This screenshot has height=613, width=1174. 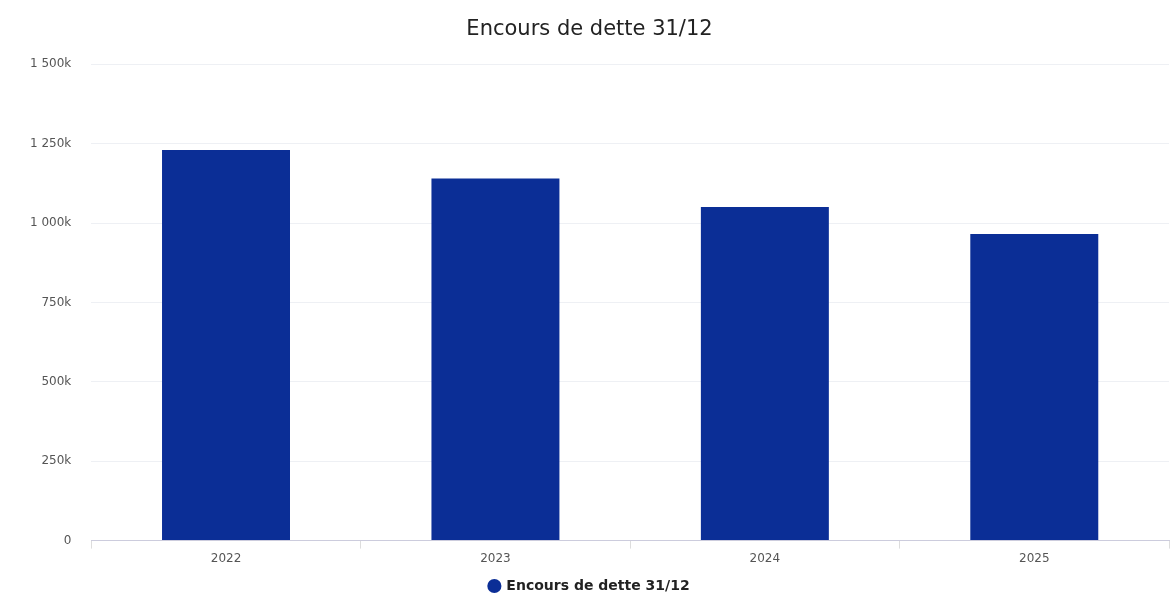 What do you see at coordinates (589, 28) in the screenshot?
I see `chart-title: Encours de dette 31/12` at bounding box center [589, 28].